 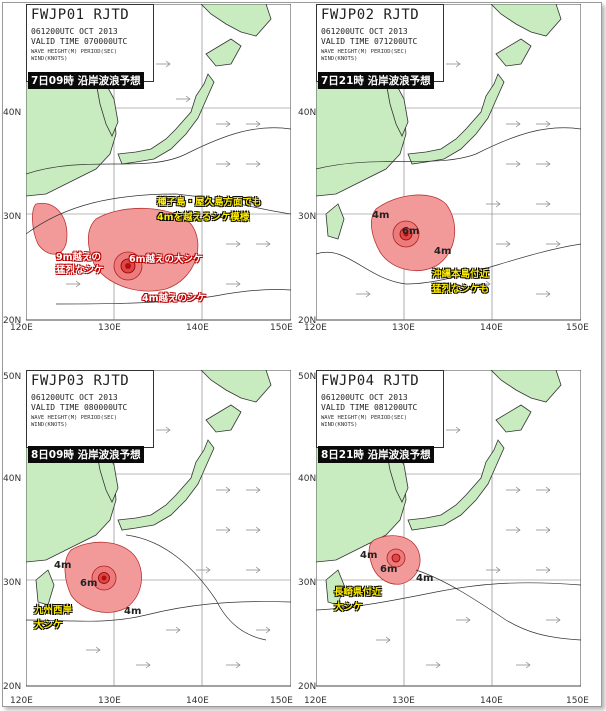 I want to click on valid-time: VALID TIME 071200UTC, so click(x=369, y=41).